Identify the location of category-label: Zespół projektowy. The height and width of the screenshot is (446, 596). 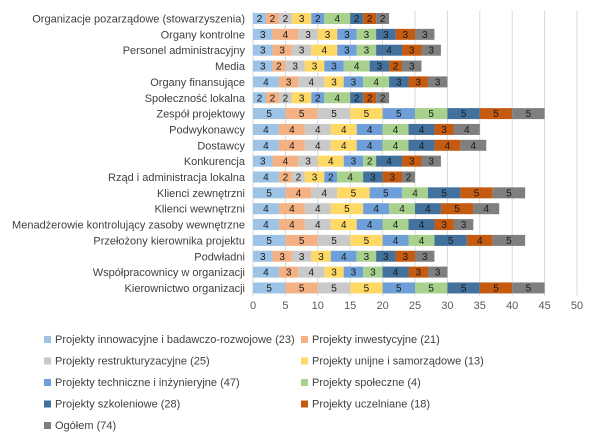
(200, 115).